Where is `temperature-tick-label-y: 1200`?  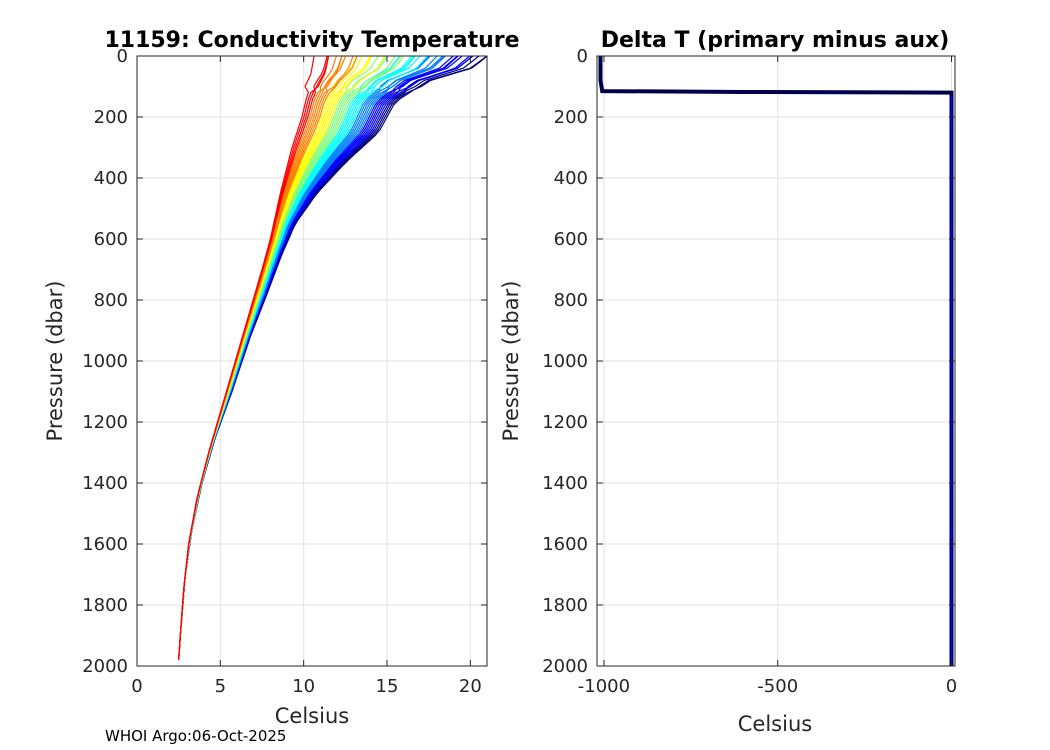
temperature-tick-label-y: 1200 is located at coordinates (105, 422).